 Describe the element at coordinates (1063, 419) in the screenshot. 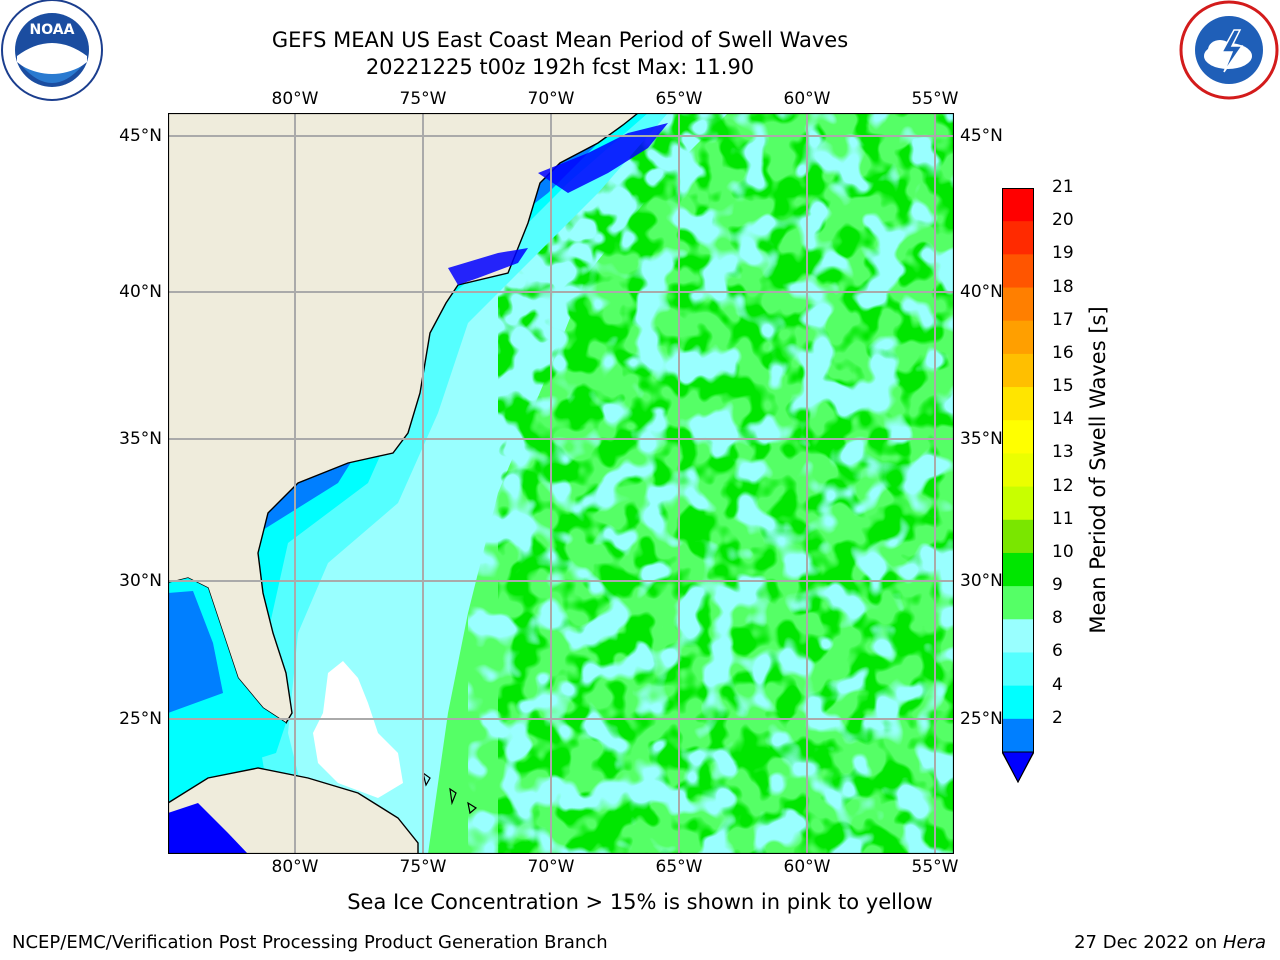

I see `colorbar-tick-label: 14` at that location.